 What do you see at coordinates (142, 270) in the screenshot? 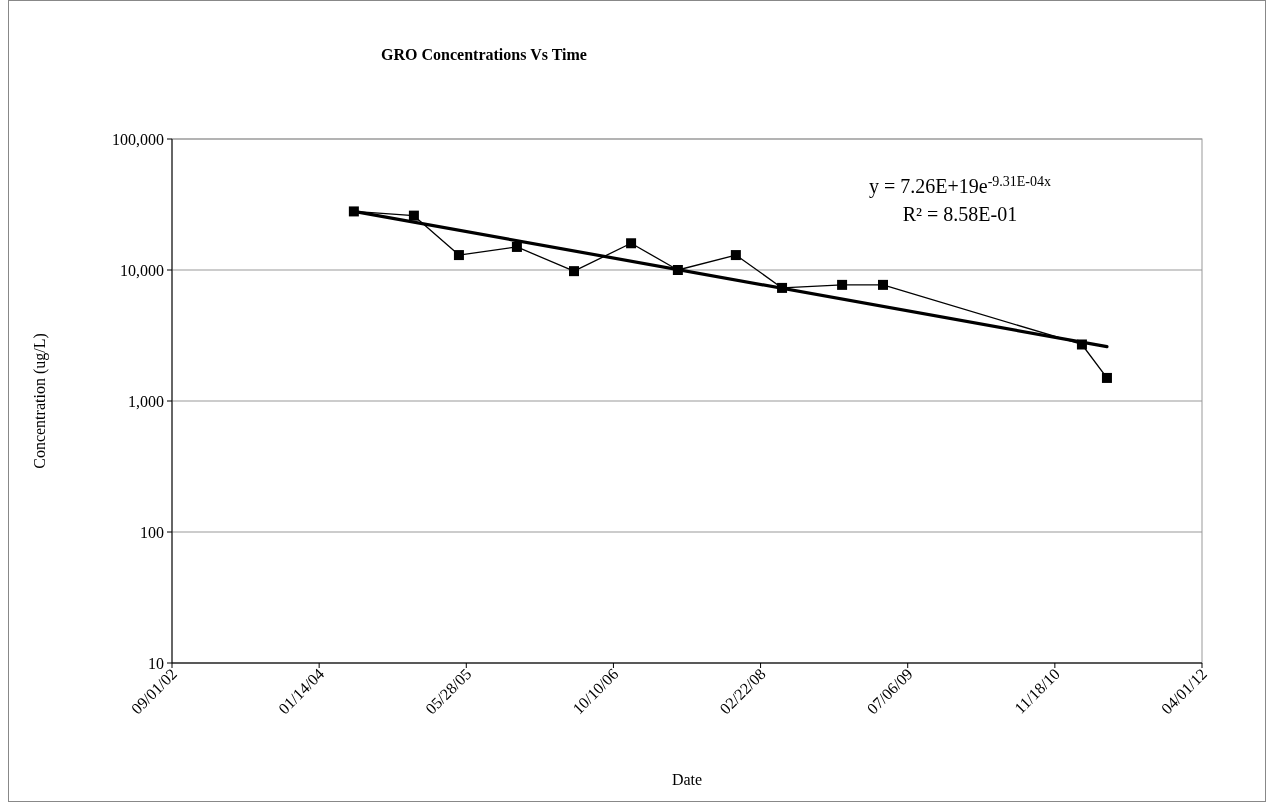
I see `y-tick-label: 10,000` at bounding box center [142, 270].